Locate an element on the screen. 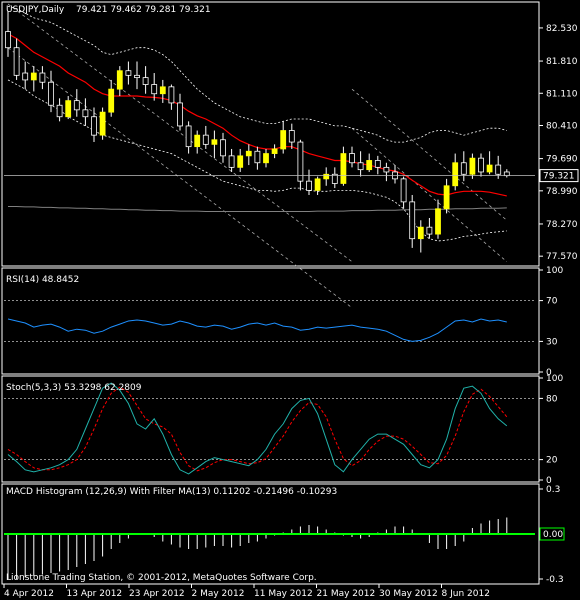 The image size is (580, 600). ohlc-readout: 79.421 79.462 79.281 79.321 is located at coordinates (143, 10).